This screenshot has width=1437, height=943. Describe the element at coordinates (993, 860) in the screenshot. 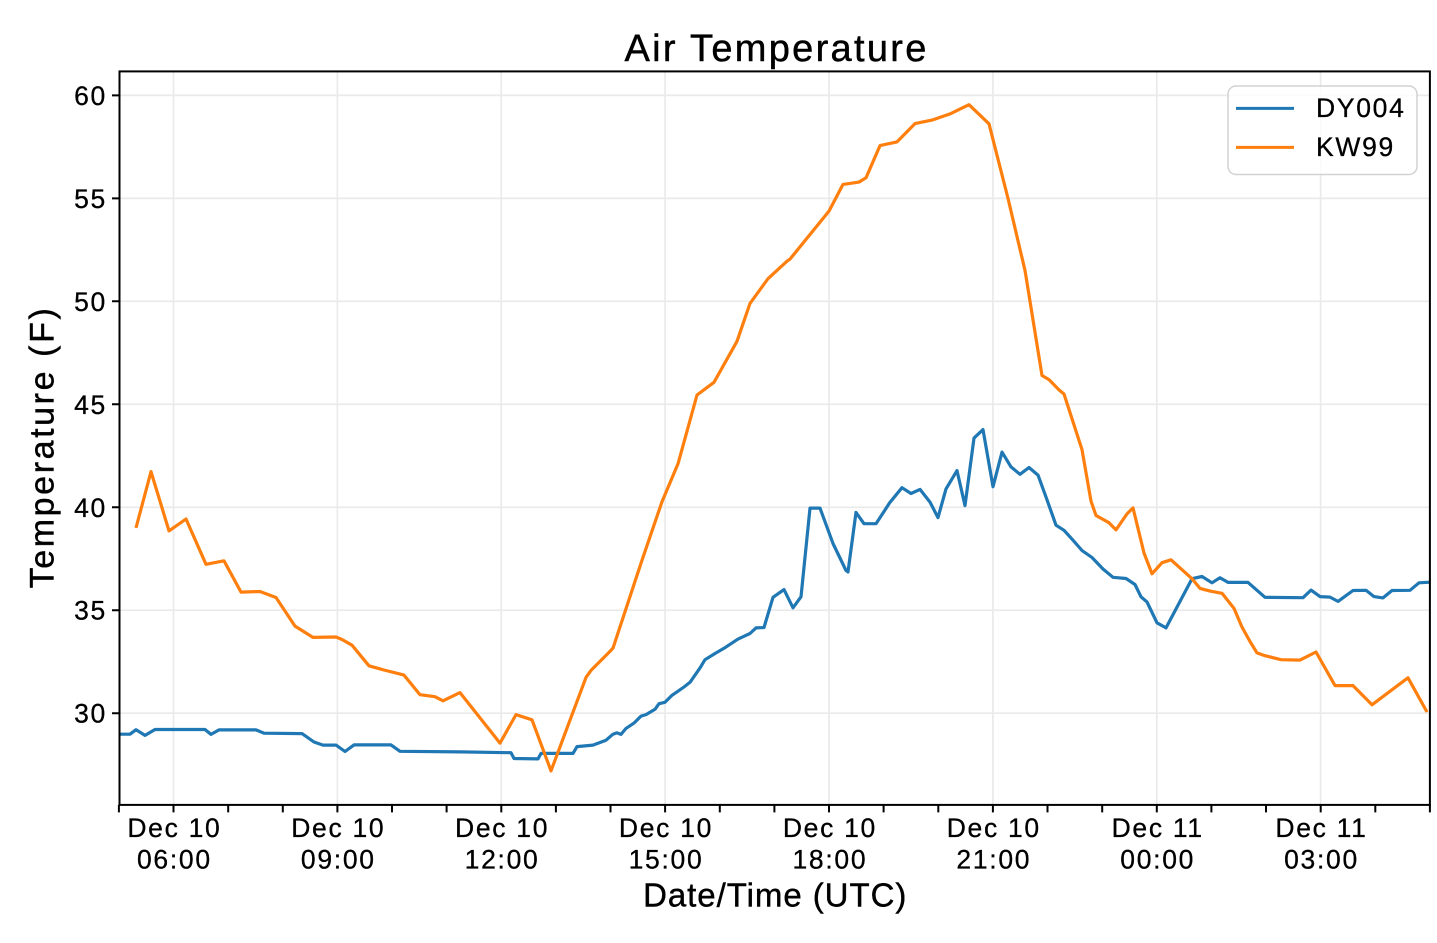

I see `svg-text: 21:00` at that location.